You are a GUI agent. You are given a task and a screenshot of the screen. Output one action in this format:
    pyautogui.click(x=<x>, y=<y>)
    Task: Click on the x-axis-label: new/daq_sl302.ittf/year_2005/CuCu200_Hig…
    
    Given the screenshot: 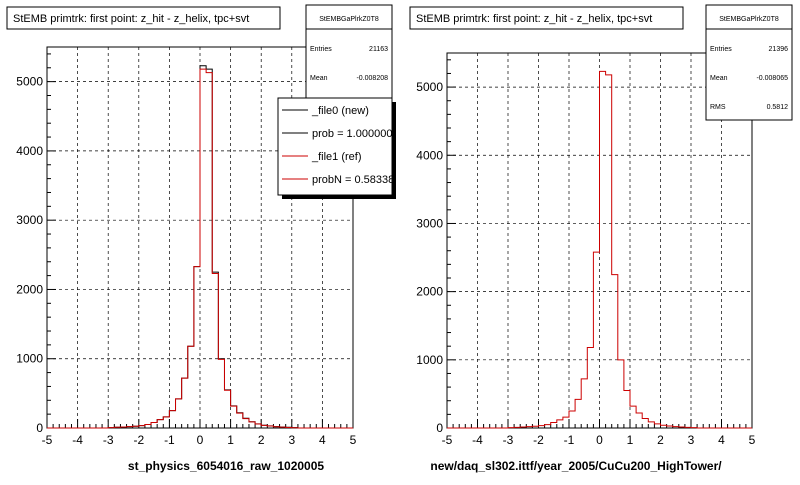 What is the action you would take?
    pyautogui.click(x=576, y=466)
    